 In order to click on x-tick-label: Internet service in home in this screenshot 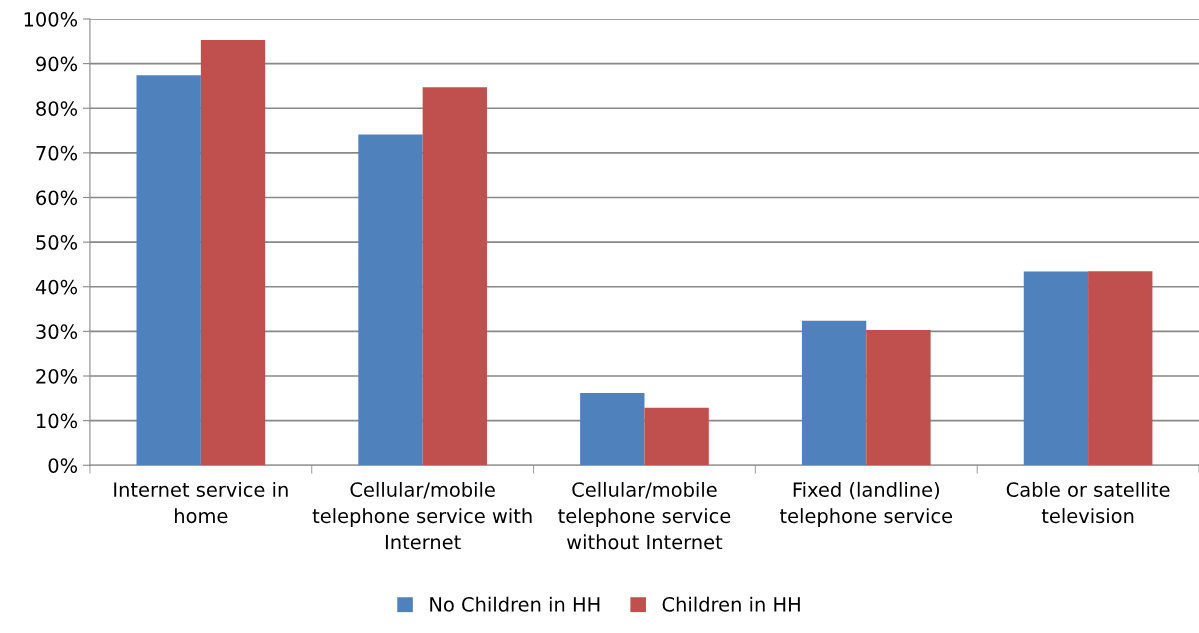, I will do `click(201, 502)`.